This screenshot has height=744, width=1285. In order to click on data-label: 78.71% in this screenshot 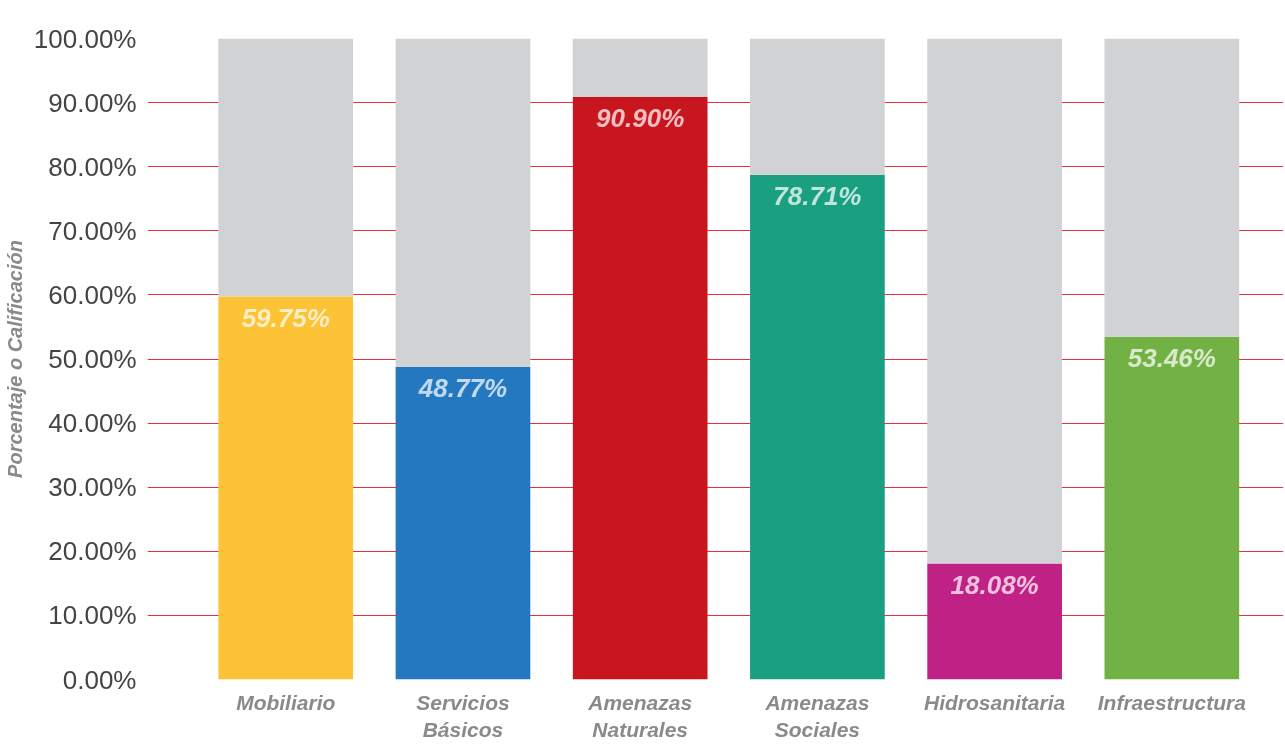, I will do `click(817, 195)`.